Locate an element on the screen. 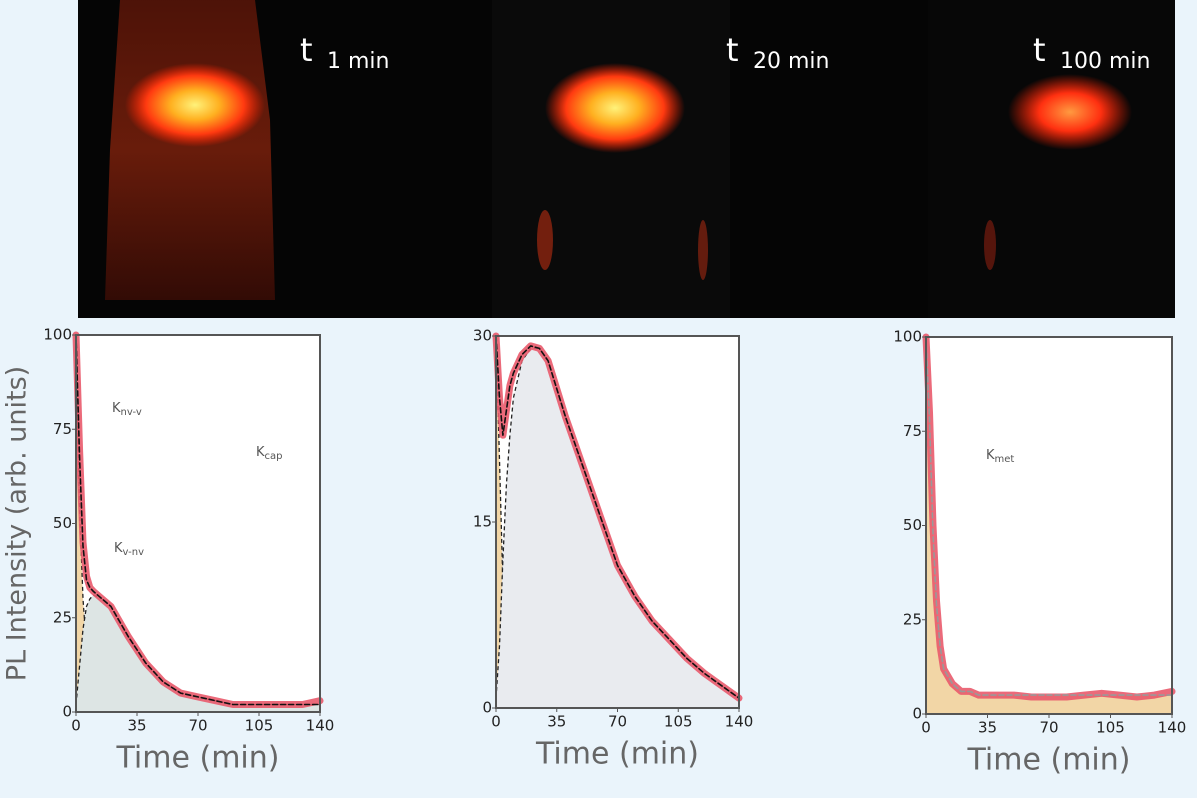  annotation: Knv-v is located at coordinates (127, 410).